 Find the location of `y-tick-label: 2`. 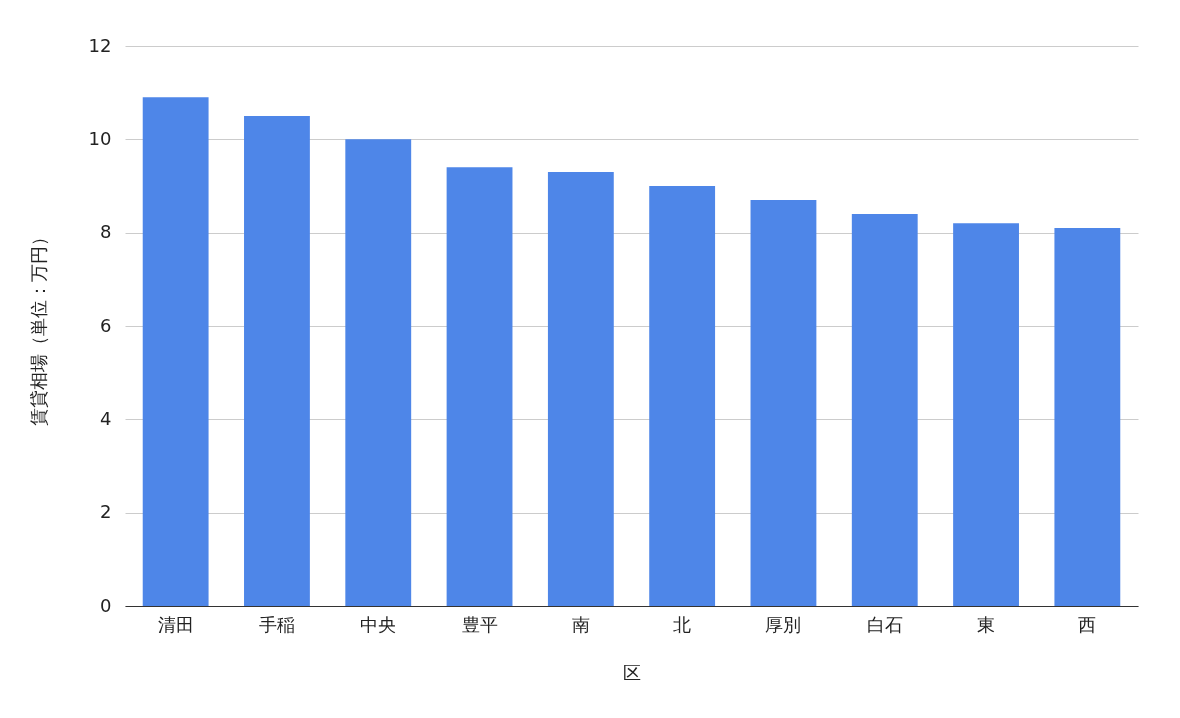

y-tick-label: 2 is located at coordinates (106, 512).